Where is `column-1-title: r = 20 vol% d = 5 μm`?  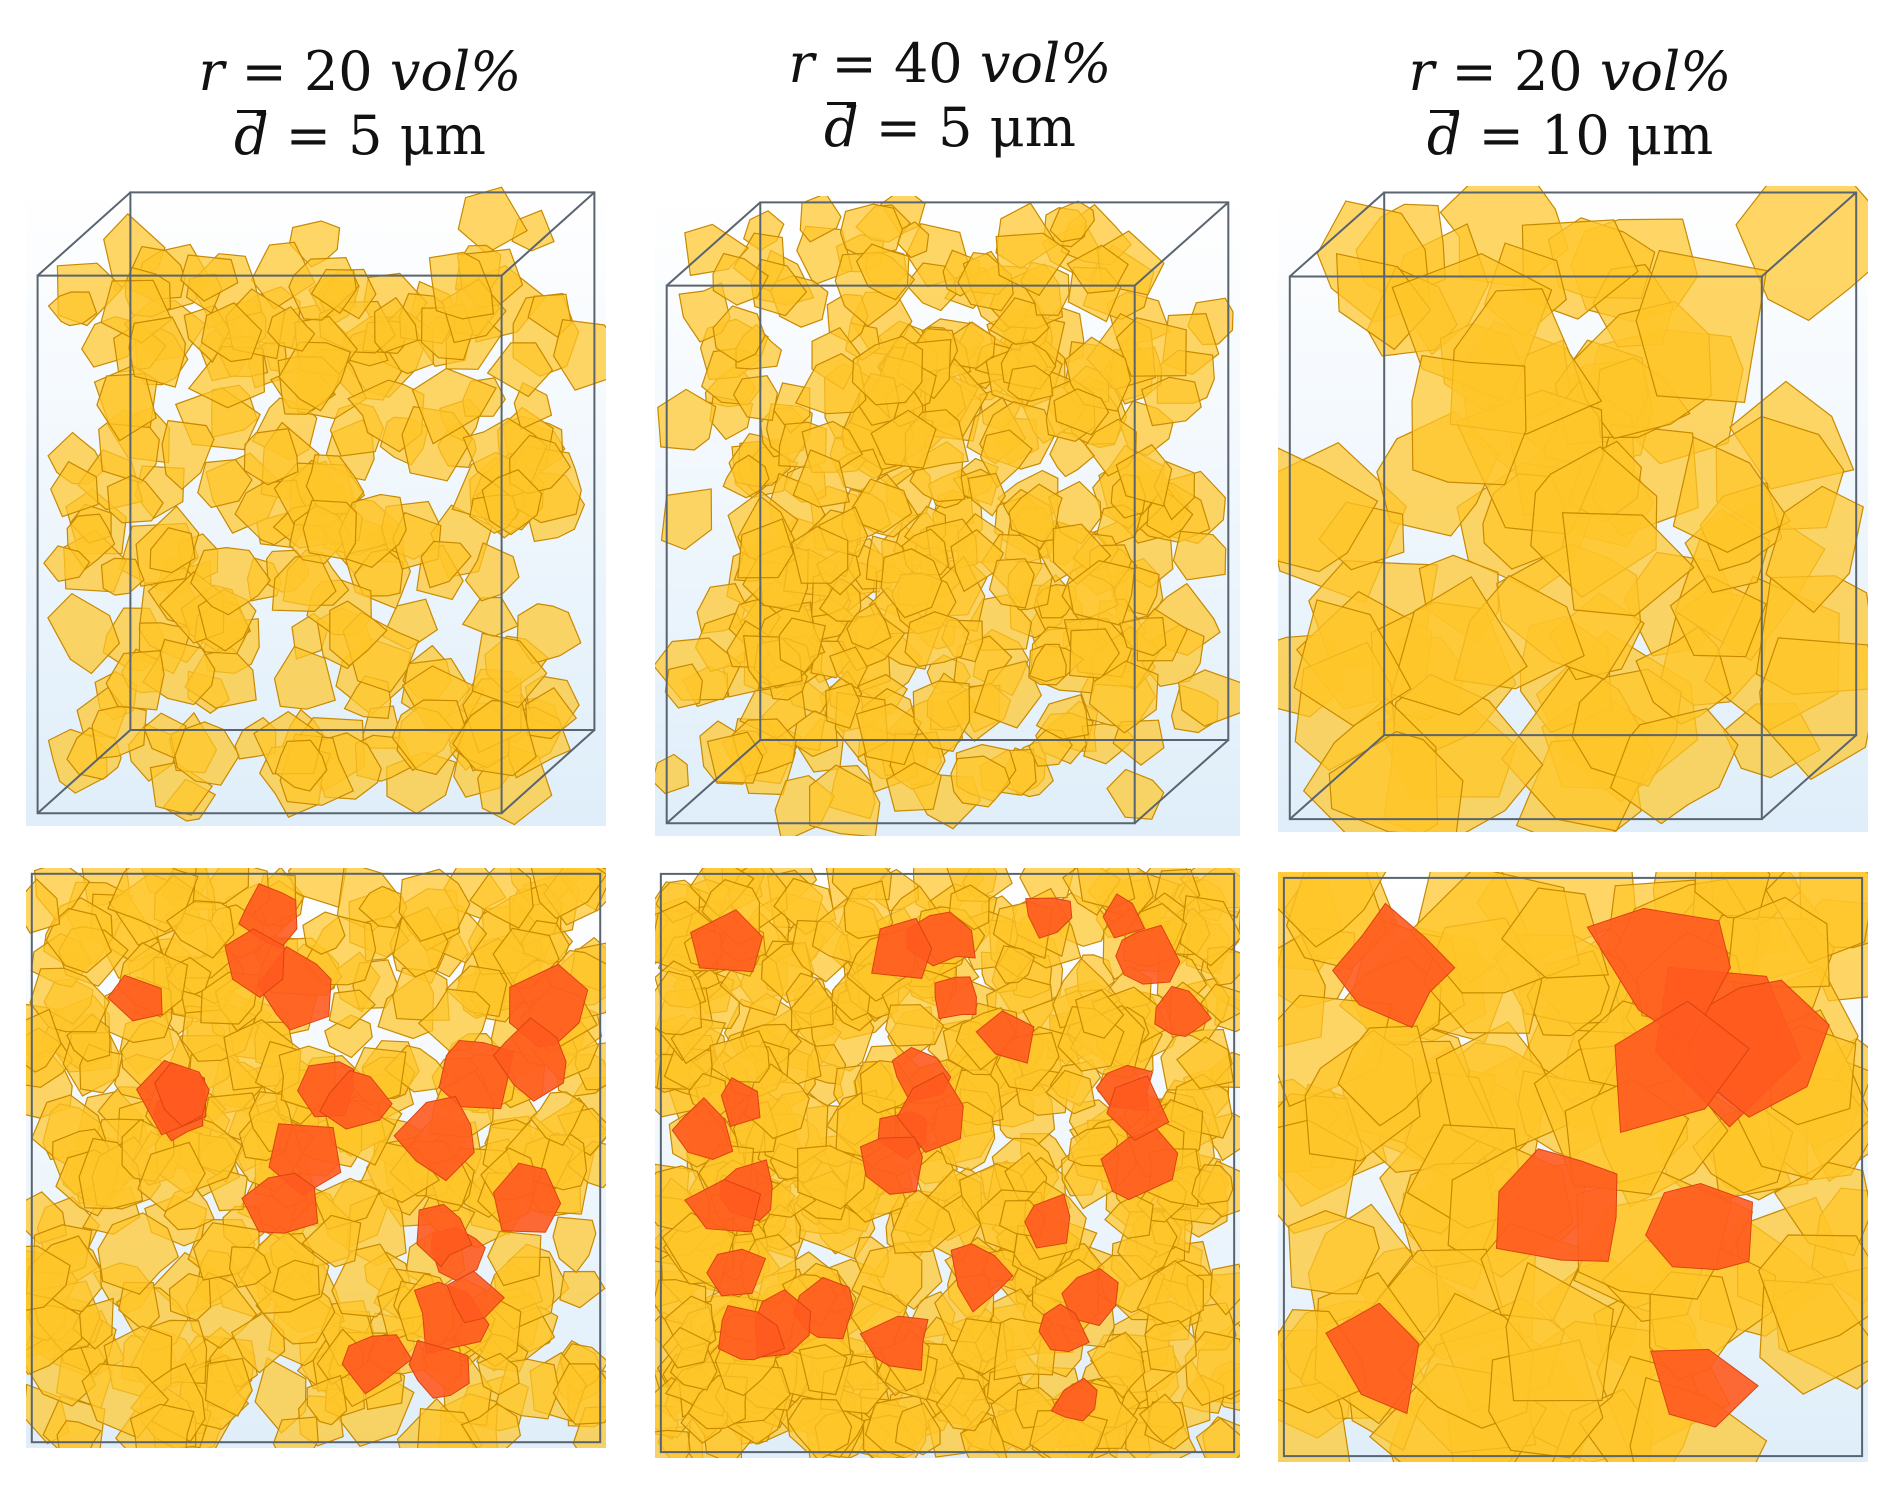 column-1-title: r = 20 vol% d = 5 μm is located at coordinates (360, 104).